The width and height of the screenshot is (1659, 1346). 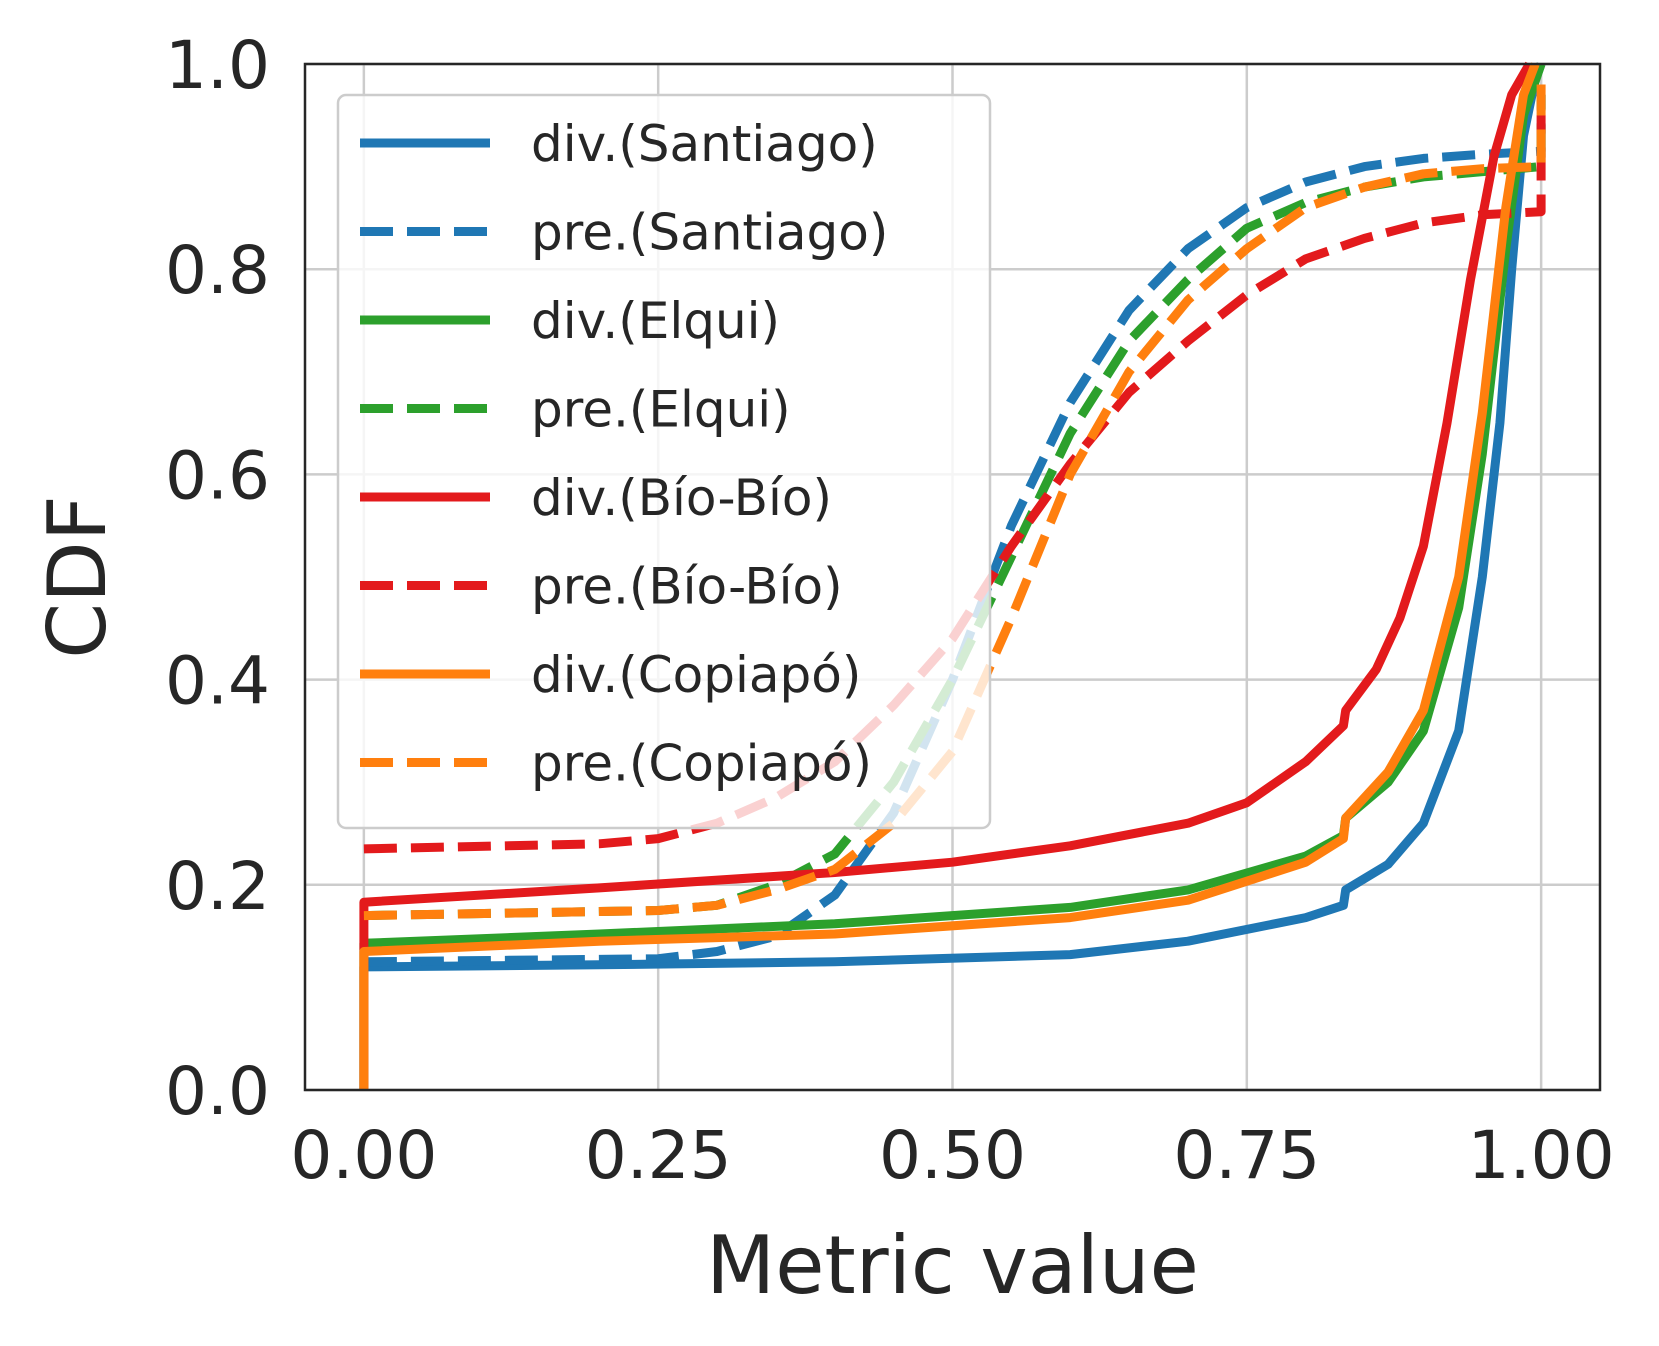 I want to click on legend-label: pre.(Santiago), so click(x=709, y=233).